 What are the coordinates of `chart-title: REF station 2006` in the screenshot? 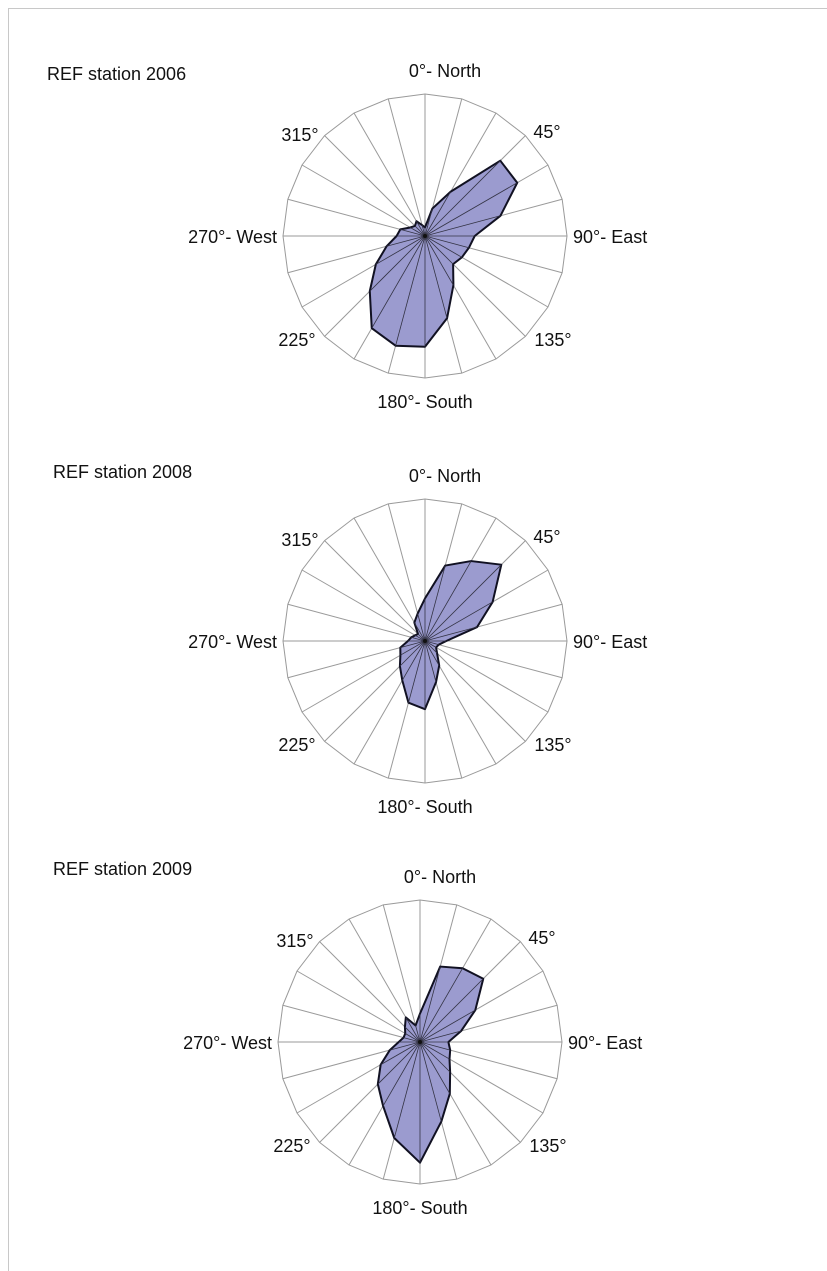 It's located at (116, 74).